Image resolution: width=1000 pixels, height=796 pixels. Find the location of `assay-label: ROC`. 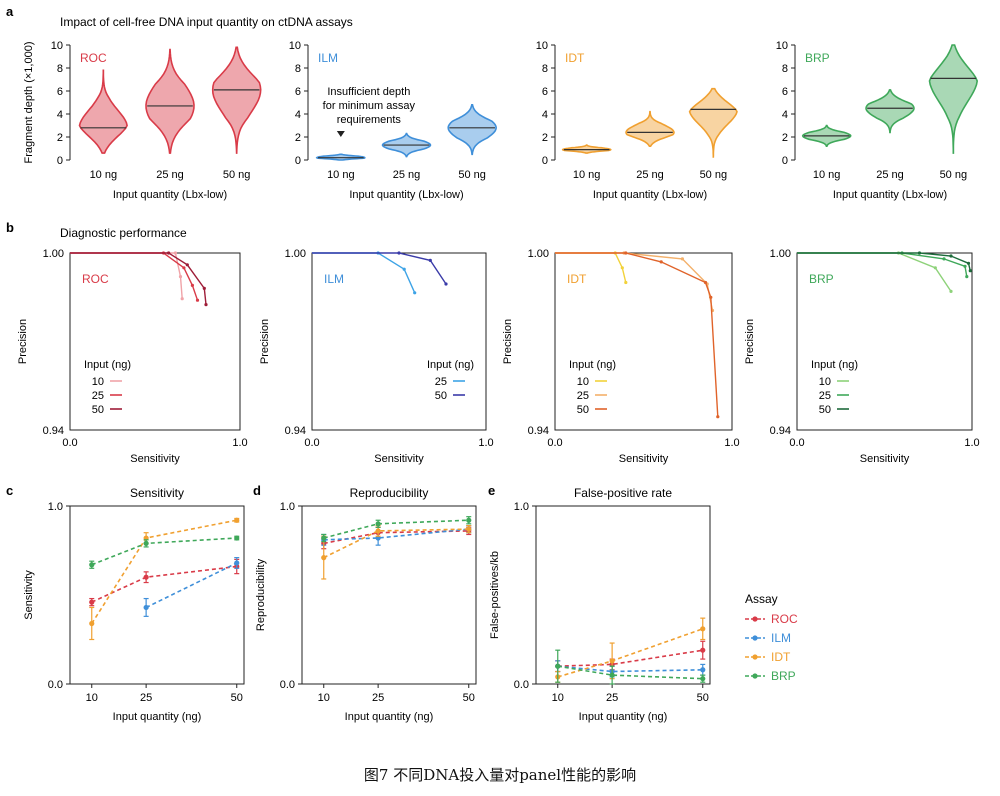

assay-label: ROC is located at coordinates (95, 279).